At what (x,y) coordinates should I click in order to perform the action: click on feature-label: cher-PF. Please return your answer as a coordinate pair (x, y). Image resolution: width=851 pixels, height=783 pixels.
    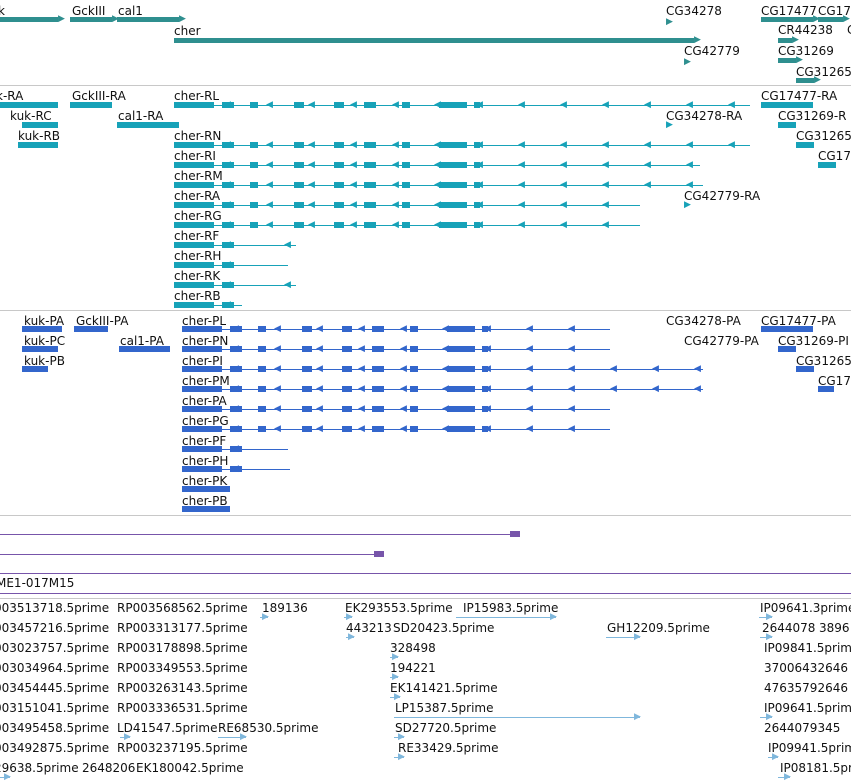
    Looking at the image, I should click on (204, 441).